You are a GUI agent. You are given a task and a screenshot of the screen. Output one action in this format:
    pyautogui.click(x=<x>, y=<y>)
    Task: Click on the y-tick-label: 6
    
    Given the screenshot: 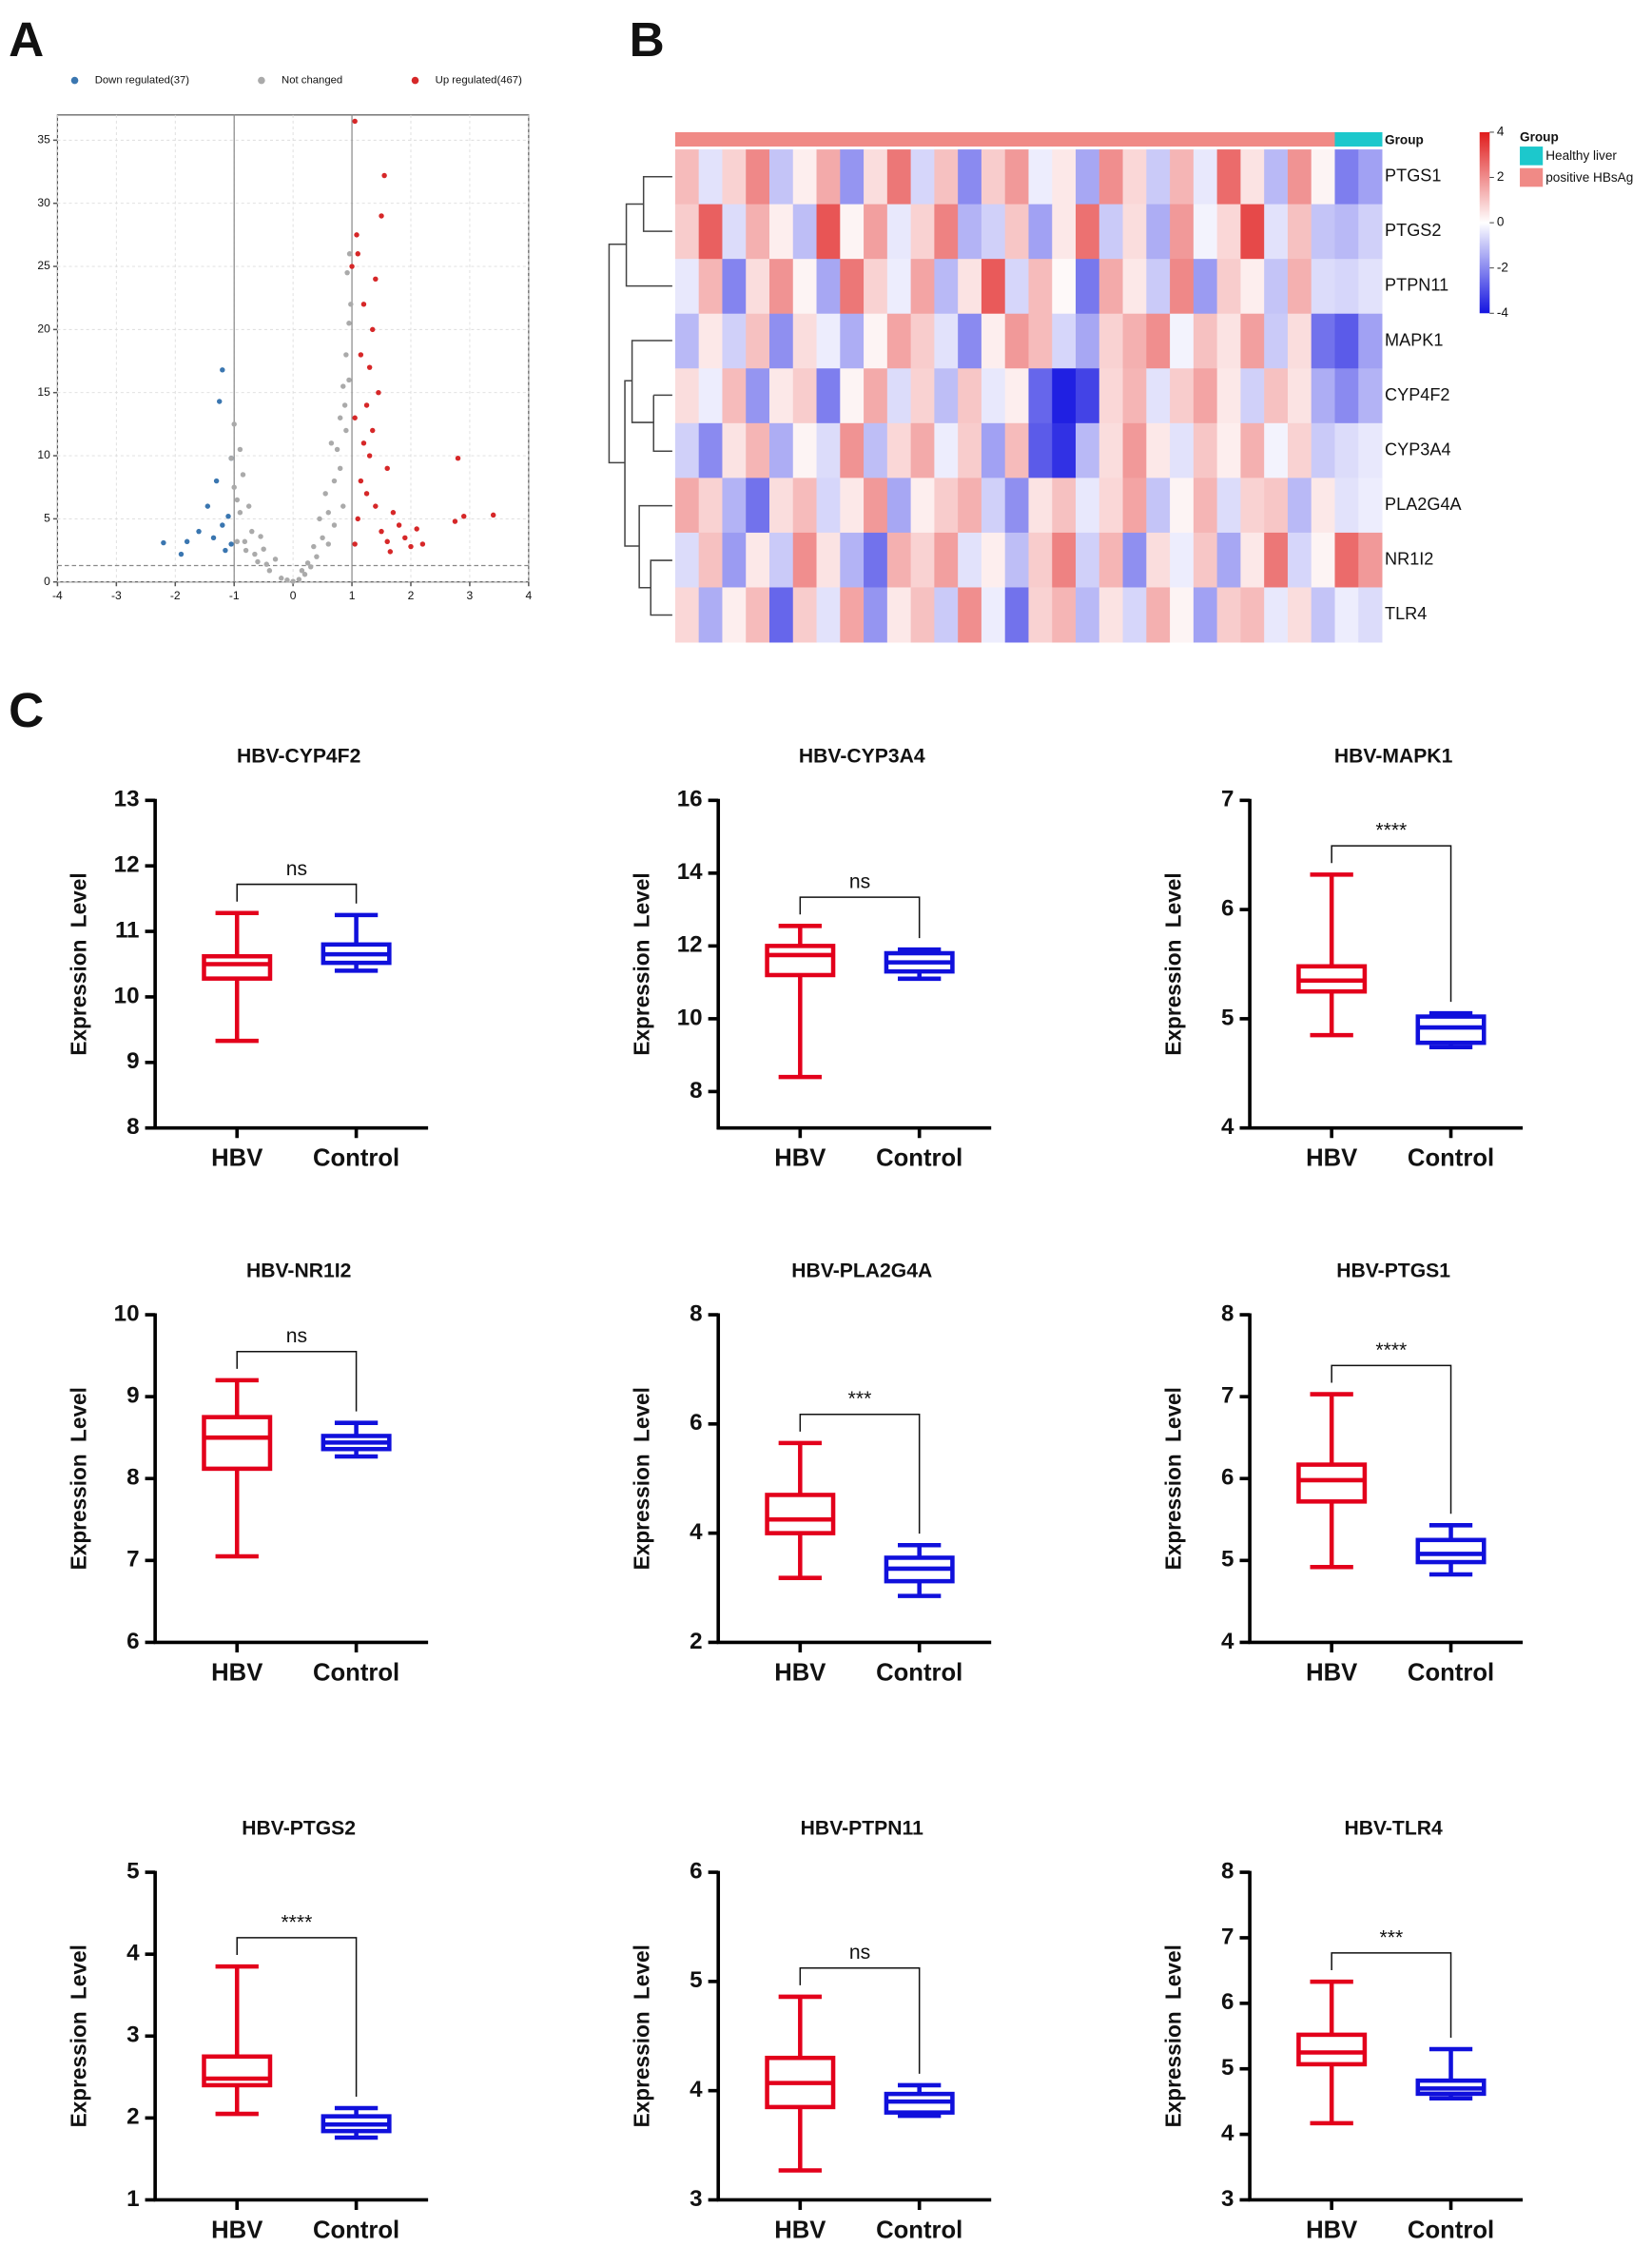 What is the action you would take?
    pyautogui.click(x=132, y=1642)
    